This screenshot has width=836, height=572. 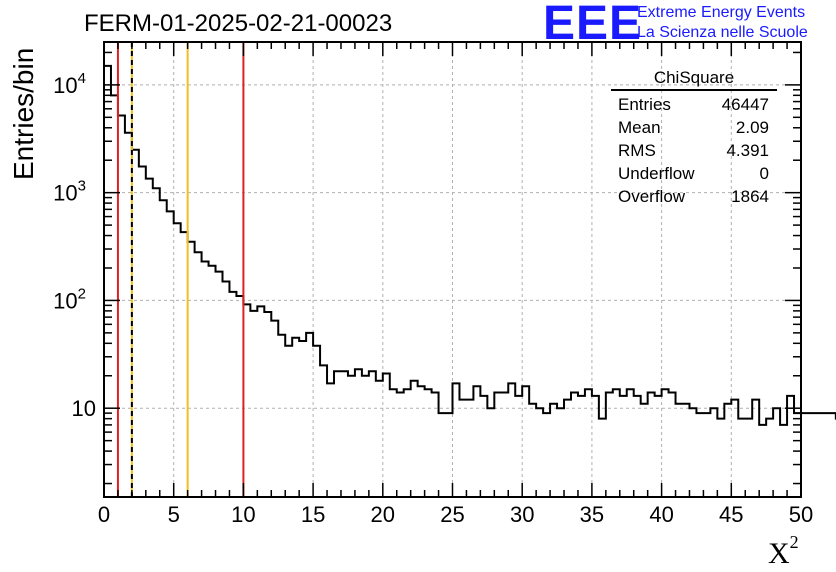 What do you see at coordinates (644, 104) in the screenshot?
I see `stats-label: Entries` at bounding box center [644, 104].